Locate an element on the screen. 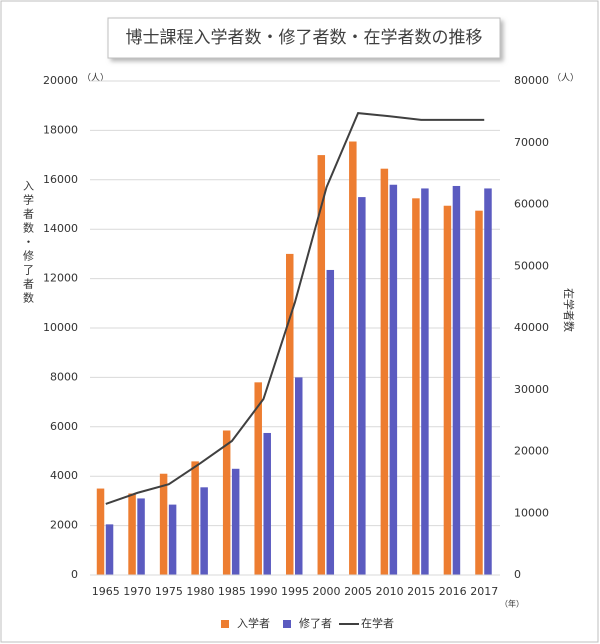 This screenshot has height=644, width=600. y2-unit: （人） is located at coordinates (565, 78).